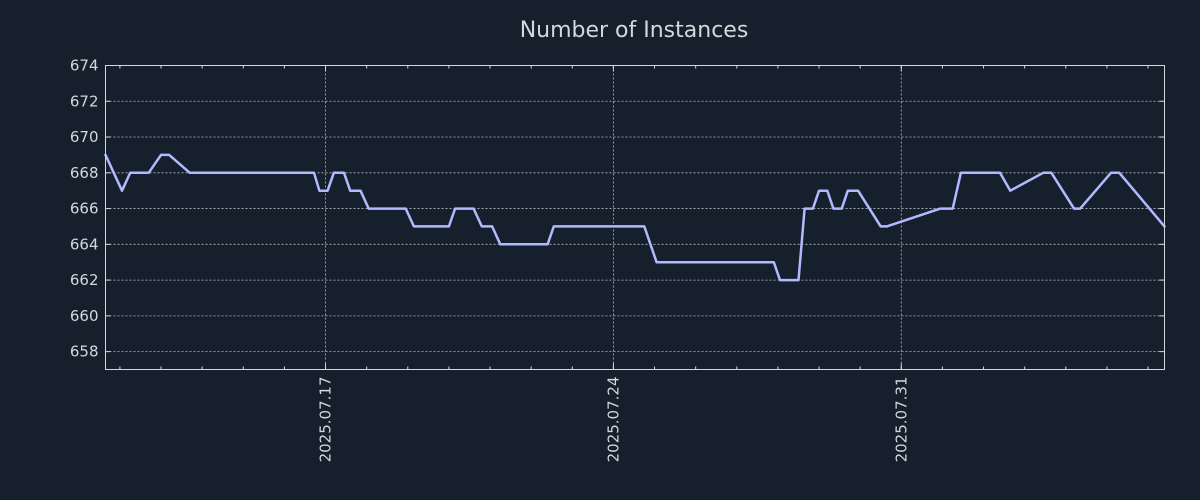 The height and width of the screenshot is (500, 1200). What do you see at coordinates (634, 30) in the screenshot?
I see `chart-title: Number of Instances` at bounding box center [634, 30].